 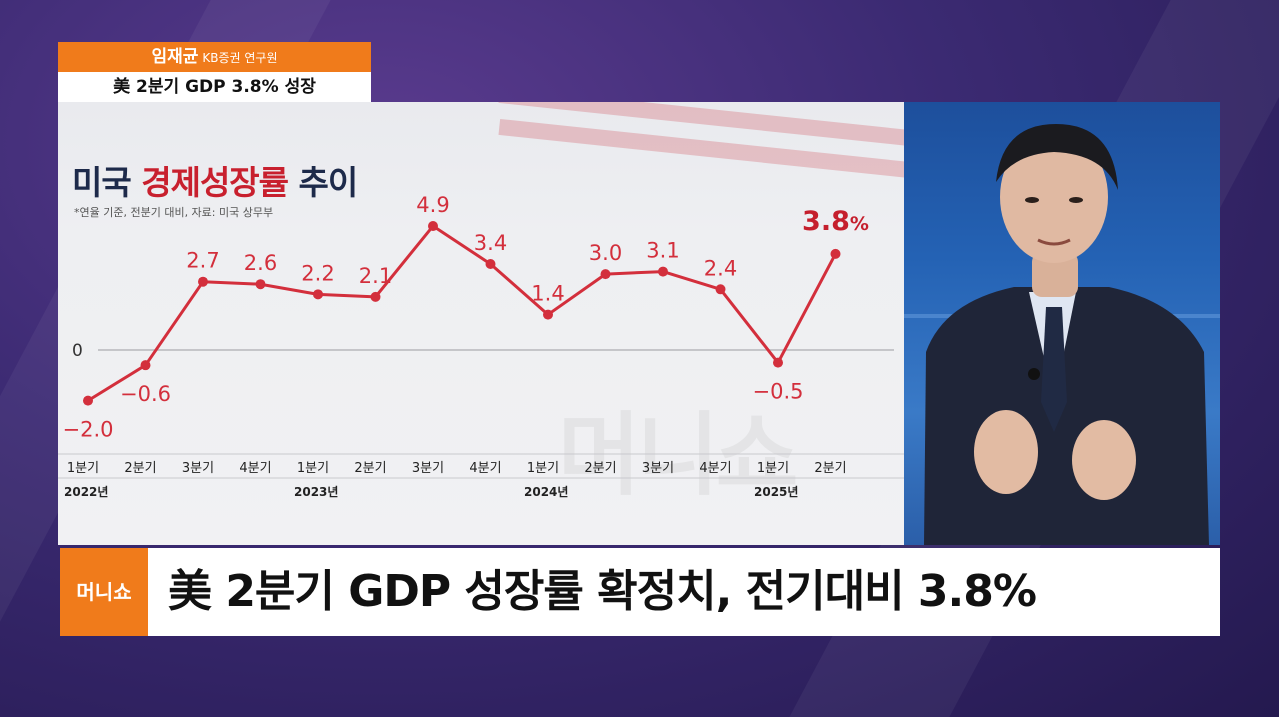 What do you see at coordinates (602, 591) in the screenshot?
I see `headline-text: 美 2분기 GDP 성장률 확정치, 전기대비 3.8%` at bounding box center [602, 591].